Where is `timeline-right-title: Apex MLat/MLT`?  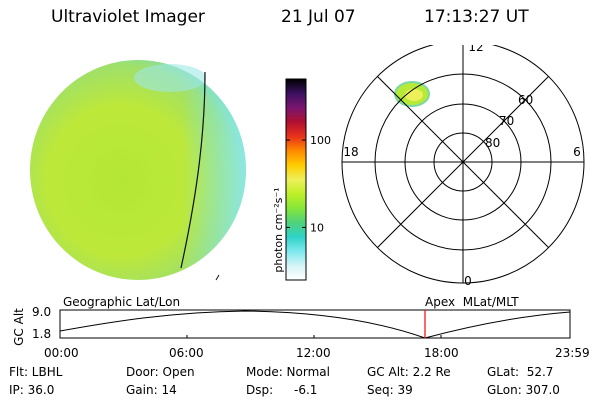
timeline-right-title: Apex MLat/MLT is located at coordinates (472, 302).